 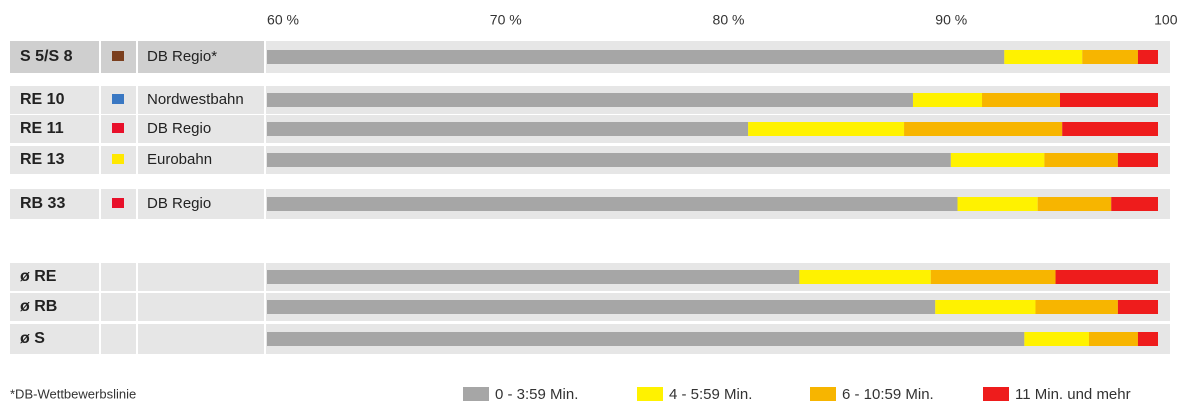 What do you see at coordinates (888, 394) in the screenshot?
I see `legend-label: 6 - 10:59 Min.` at bounding box center [888, 394].